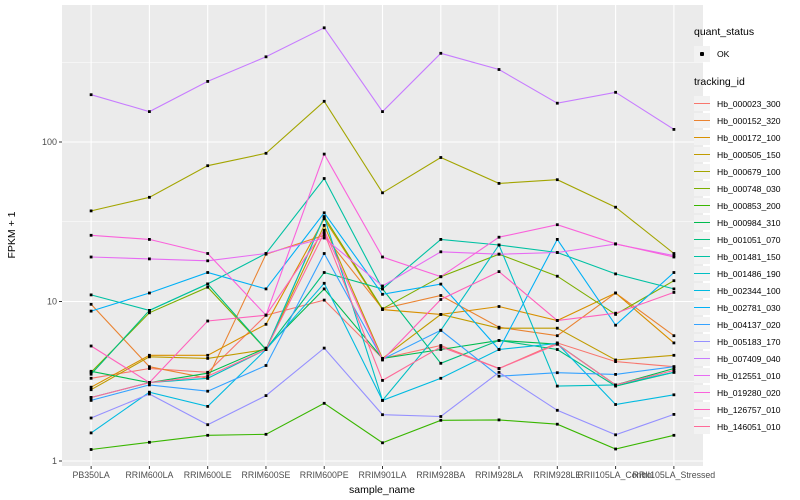 This screenshot has width=800, height=500. I want to click on legend-entry-Hb_001481_150: Hb_001481_150, so click(747, 256).